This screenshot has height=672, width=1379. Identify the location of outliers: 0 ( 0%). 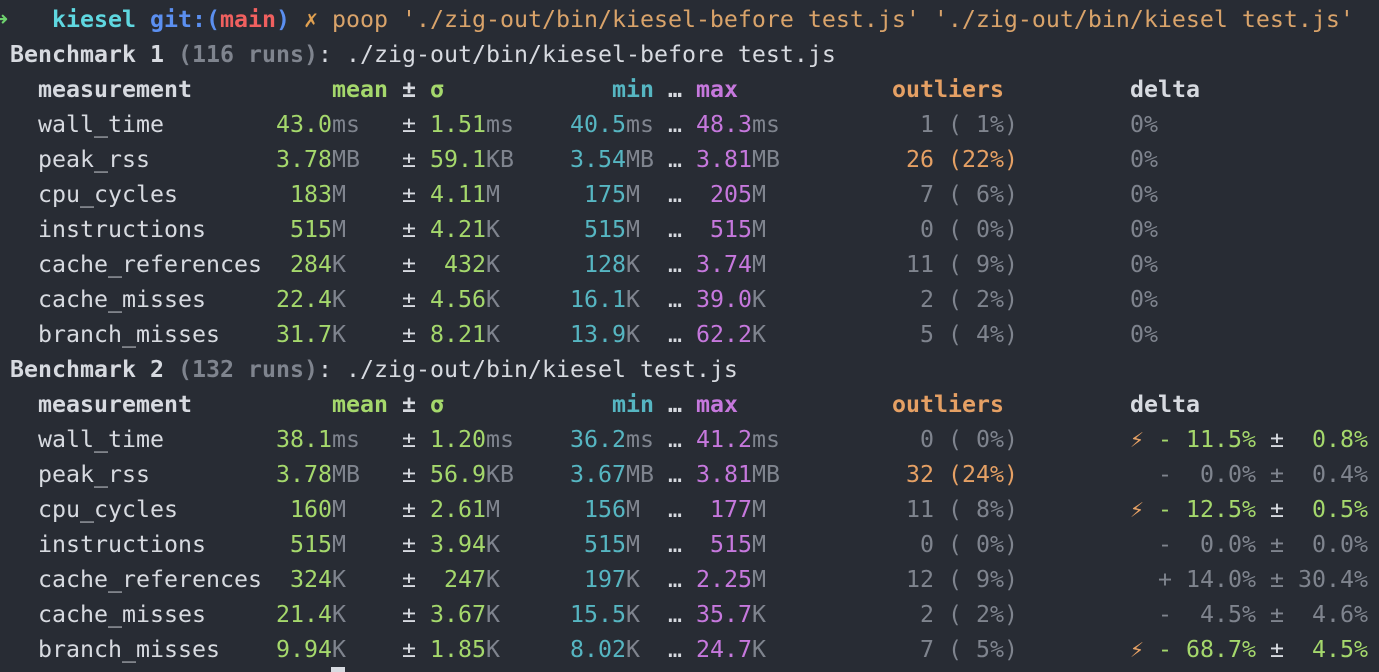
(969, 544).